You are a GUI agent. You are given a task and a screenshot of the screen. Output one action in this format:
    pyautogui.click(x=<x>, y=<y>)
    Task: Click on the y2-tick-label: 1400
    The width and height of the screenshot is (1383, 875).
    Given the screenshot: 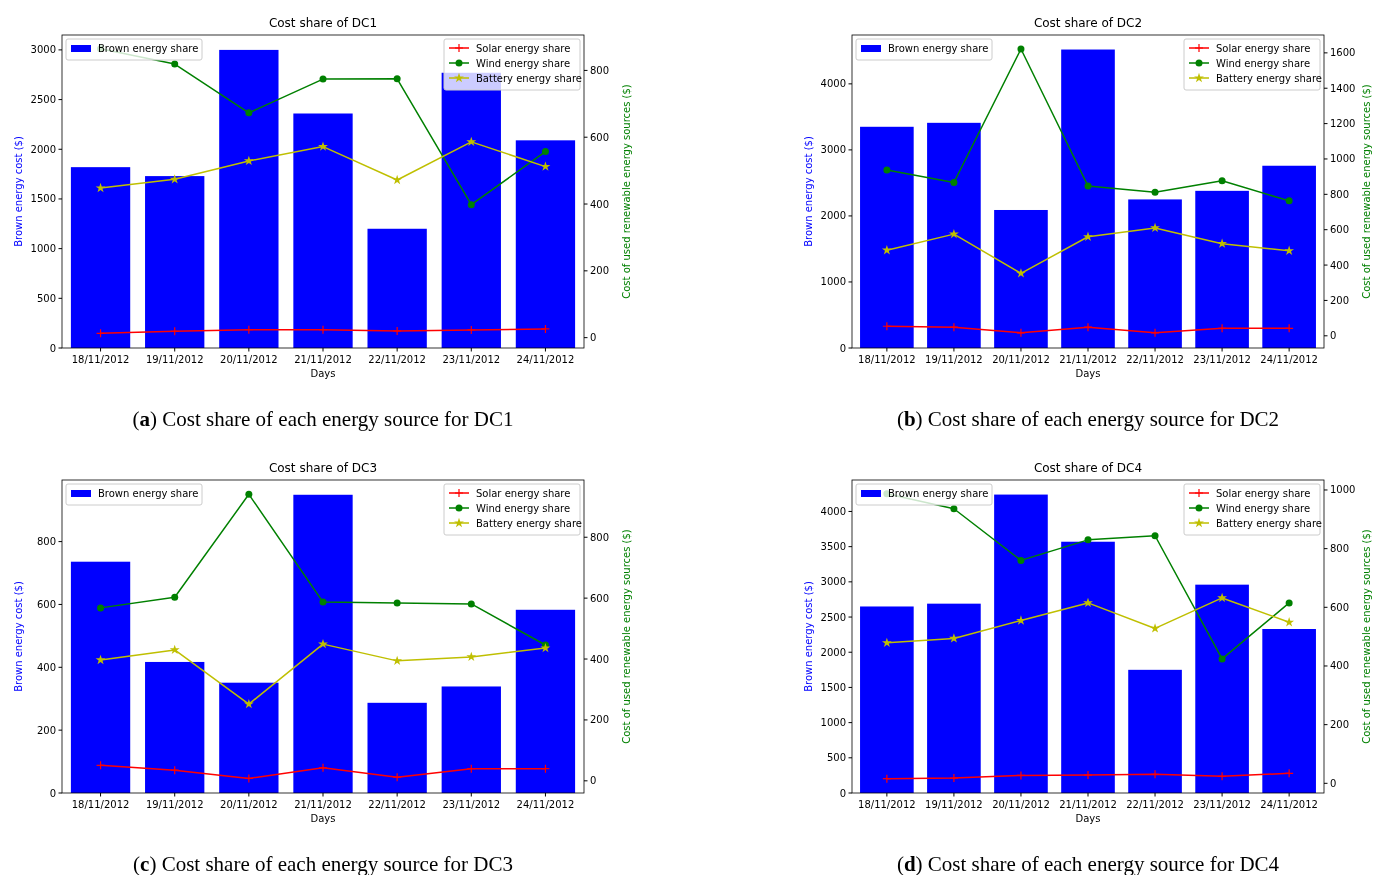 What is the action you would take?
    pyautogui.click(x=1343, y=88)
    